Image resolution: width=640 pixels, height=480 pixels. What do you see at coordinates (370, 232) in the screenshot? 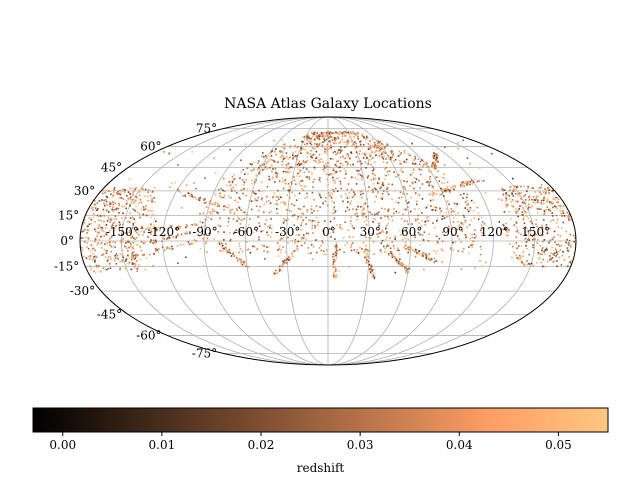
I see `longitude-tick-label: 30°` at bounding box center [370, 232].